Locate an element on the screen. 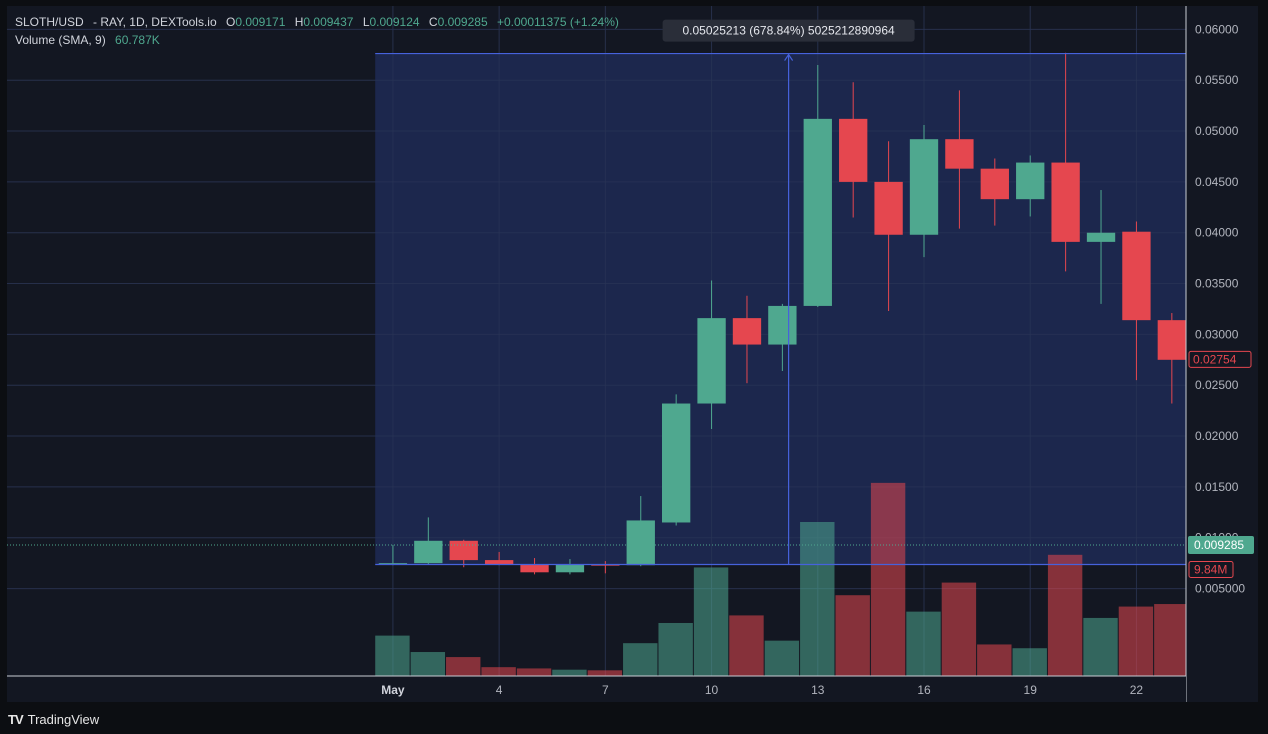 This screenshot has width=1268, height=734. time-axis: May 4 7 10 13 16 19 22 is located at coordinates (596, 688).